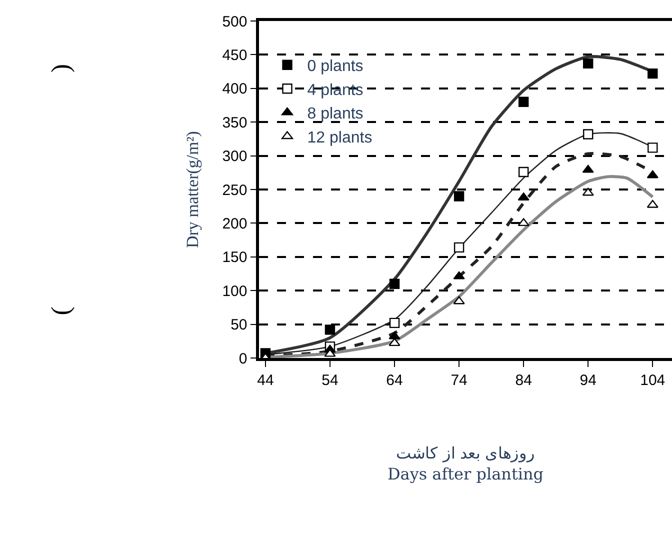 This screenshot has height=556, width=672. I want to click on y-axis-title: Dry matter(g/m²), so click(192, 189).